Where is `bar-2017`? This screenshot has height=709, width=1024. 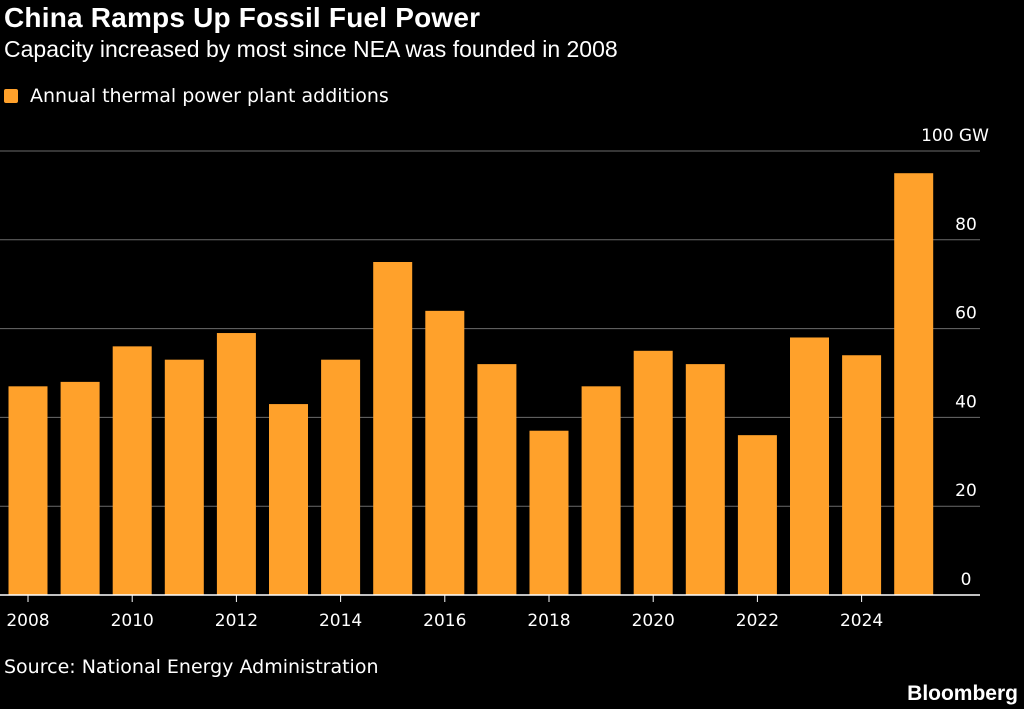 bar-2017 is located at coordinates (497, 479).